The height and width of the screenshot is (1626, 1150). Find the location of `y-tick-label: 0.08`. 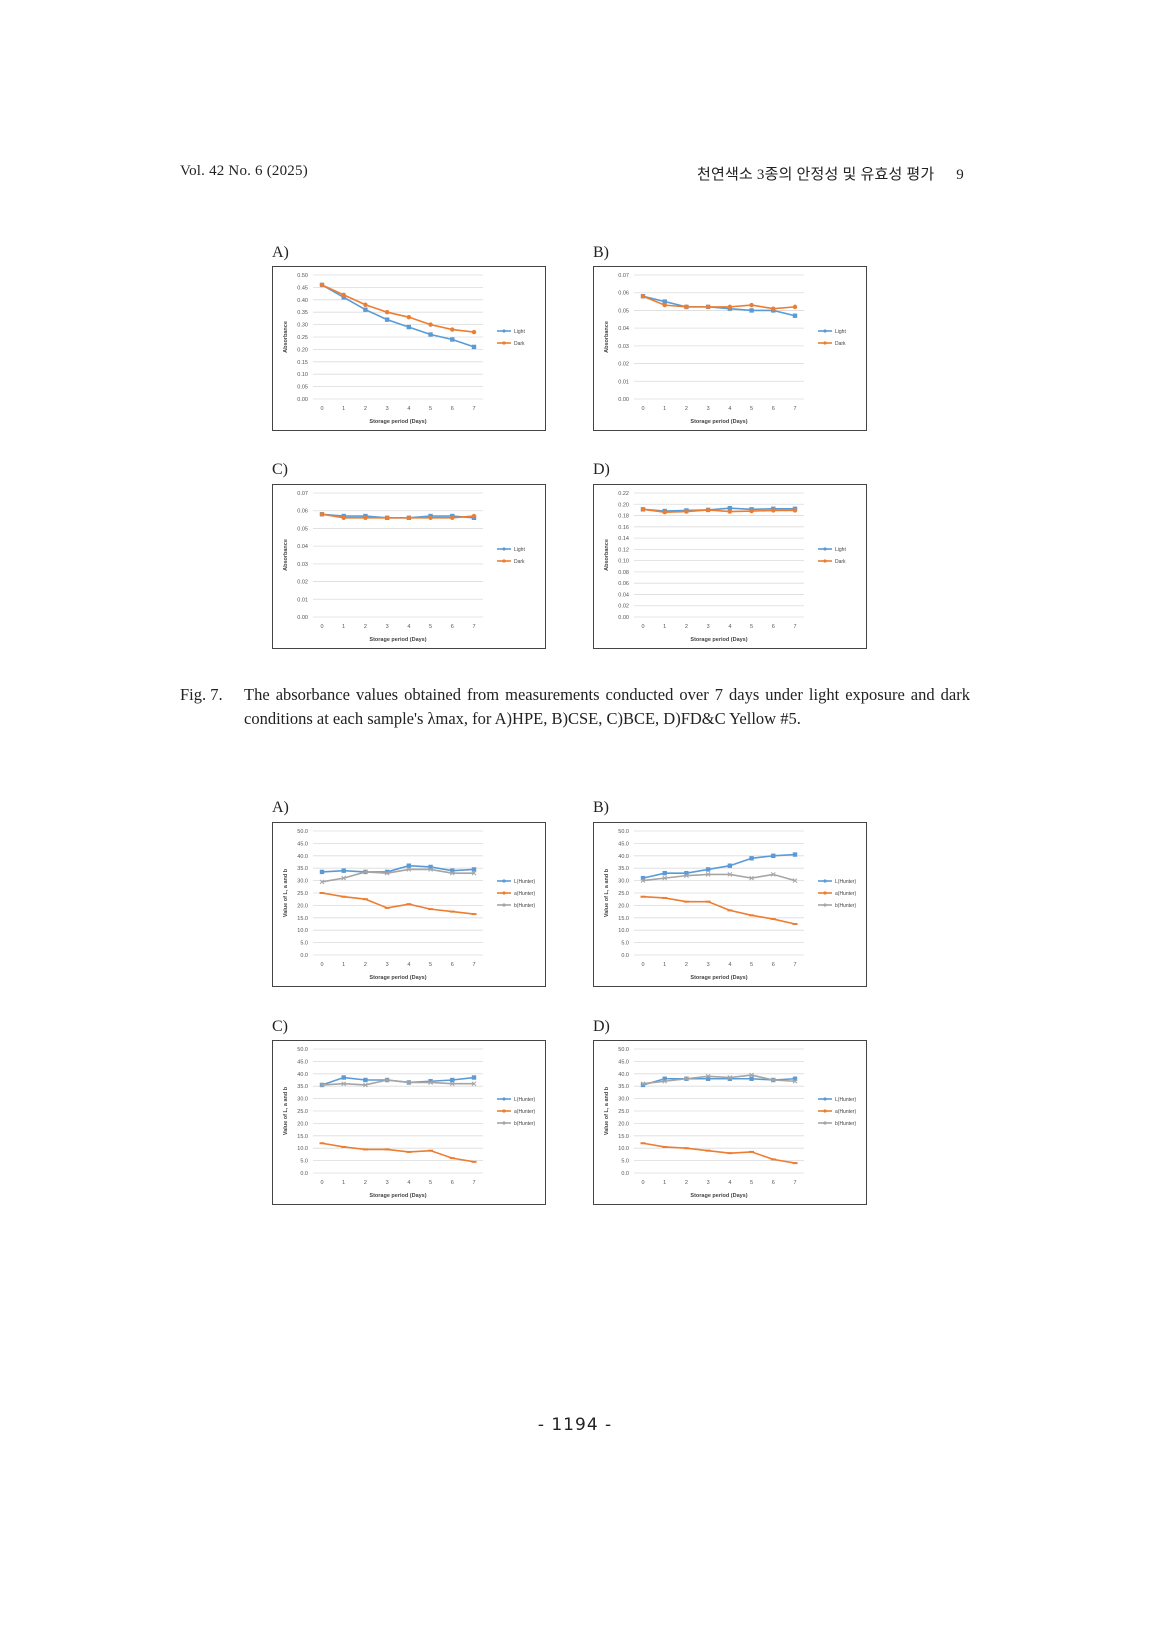

y-tick-label: 0.08 is located at coordinates (623, 573).